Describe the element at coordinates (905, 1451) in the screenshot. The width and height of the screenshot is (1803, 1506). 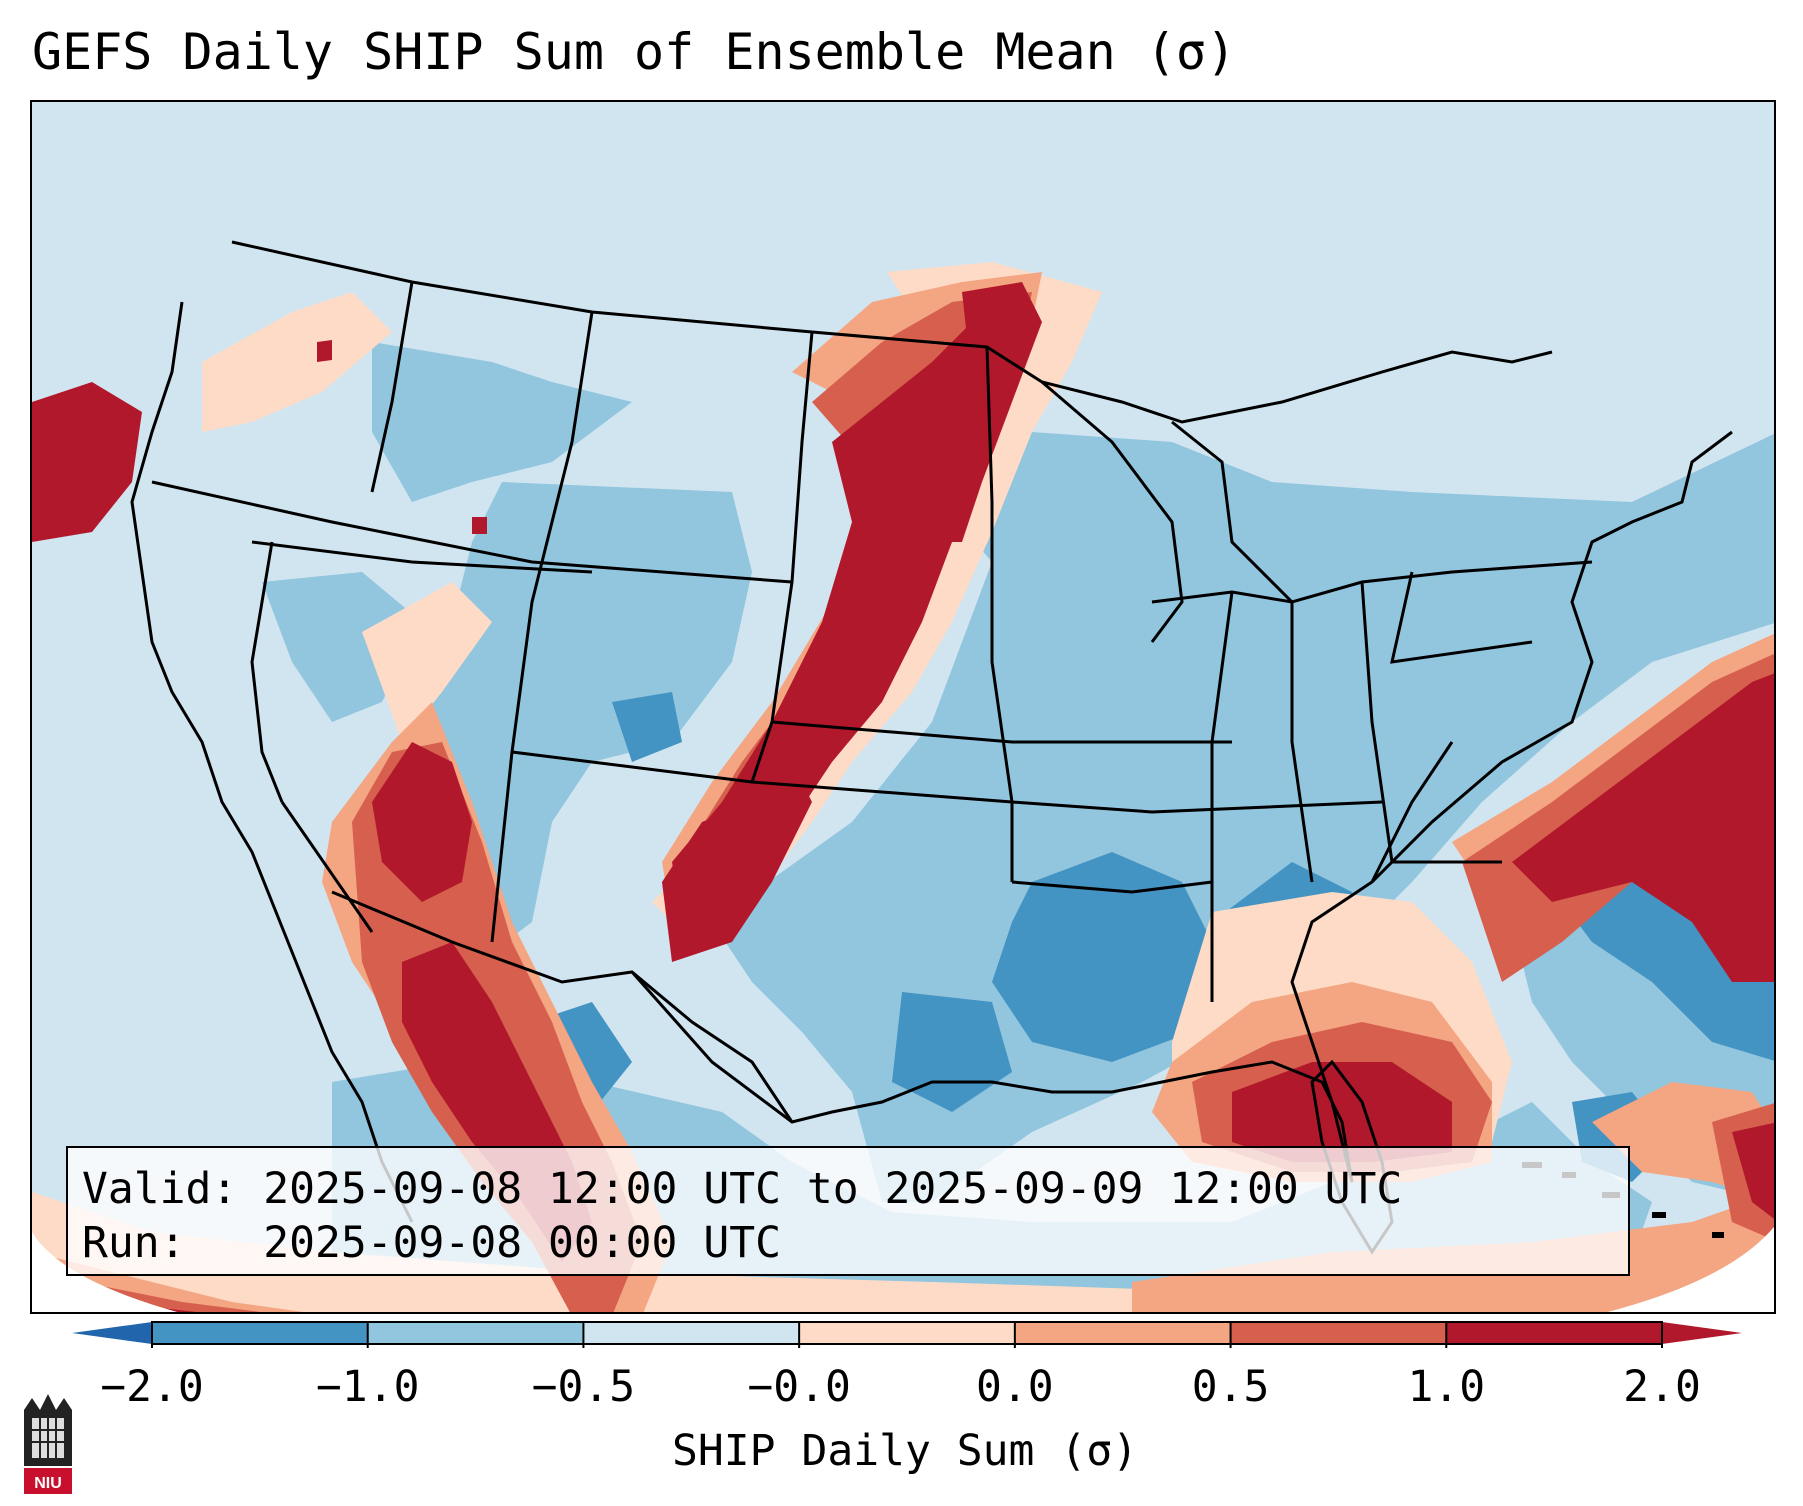
I see `colorbar-label: SHIP Daily Sum (σ)` at that location.